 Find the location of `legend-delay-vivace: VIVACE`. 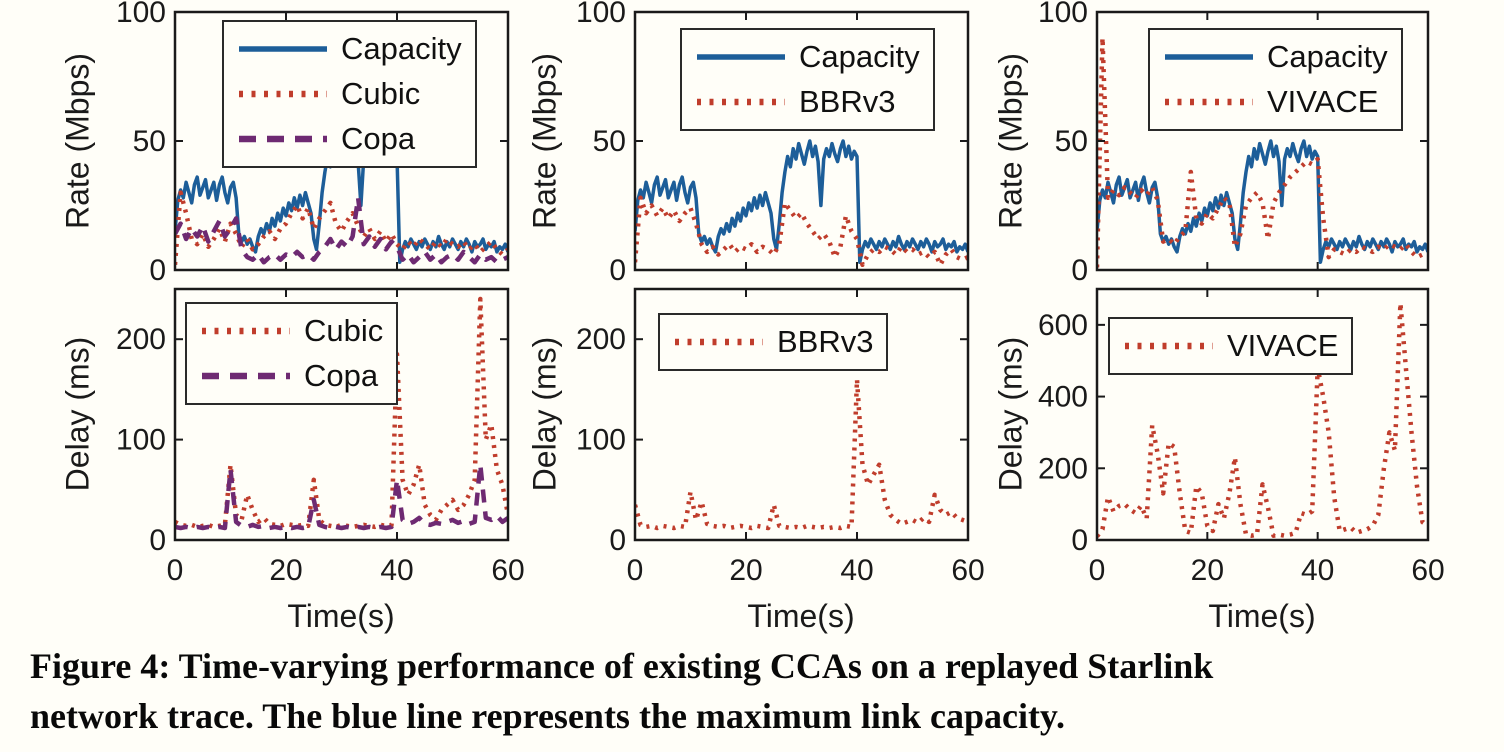

legend-delay-vivace: VIVACE is located at coordinates (1231, 346).